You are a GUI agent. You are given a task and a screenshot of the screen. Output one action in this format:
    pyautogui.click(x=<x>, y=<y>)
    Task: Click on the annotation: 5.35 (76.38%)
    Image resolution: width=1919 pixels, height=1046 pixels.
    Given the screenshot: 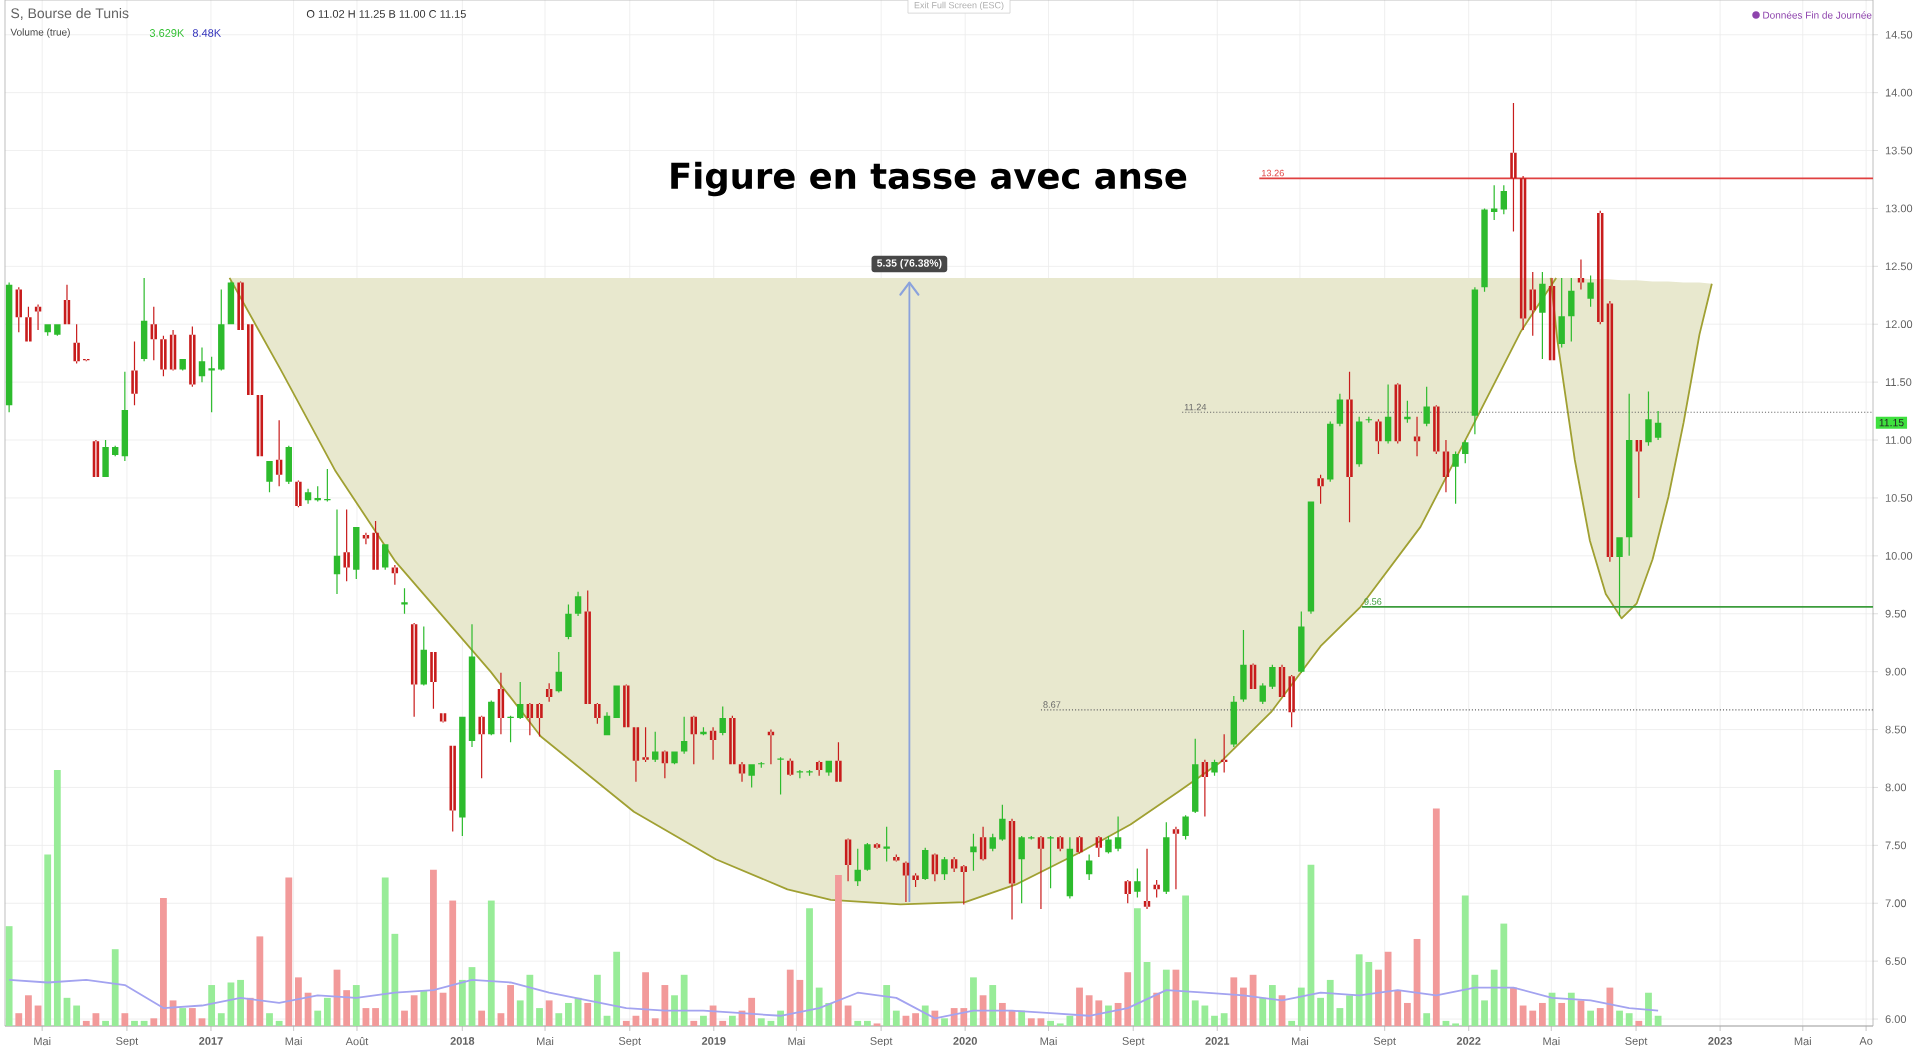 What is the action you would take?
    pyautogui.click(x=909, y=264)
    